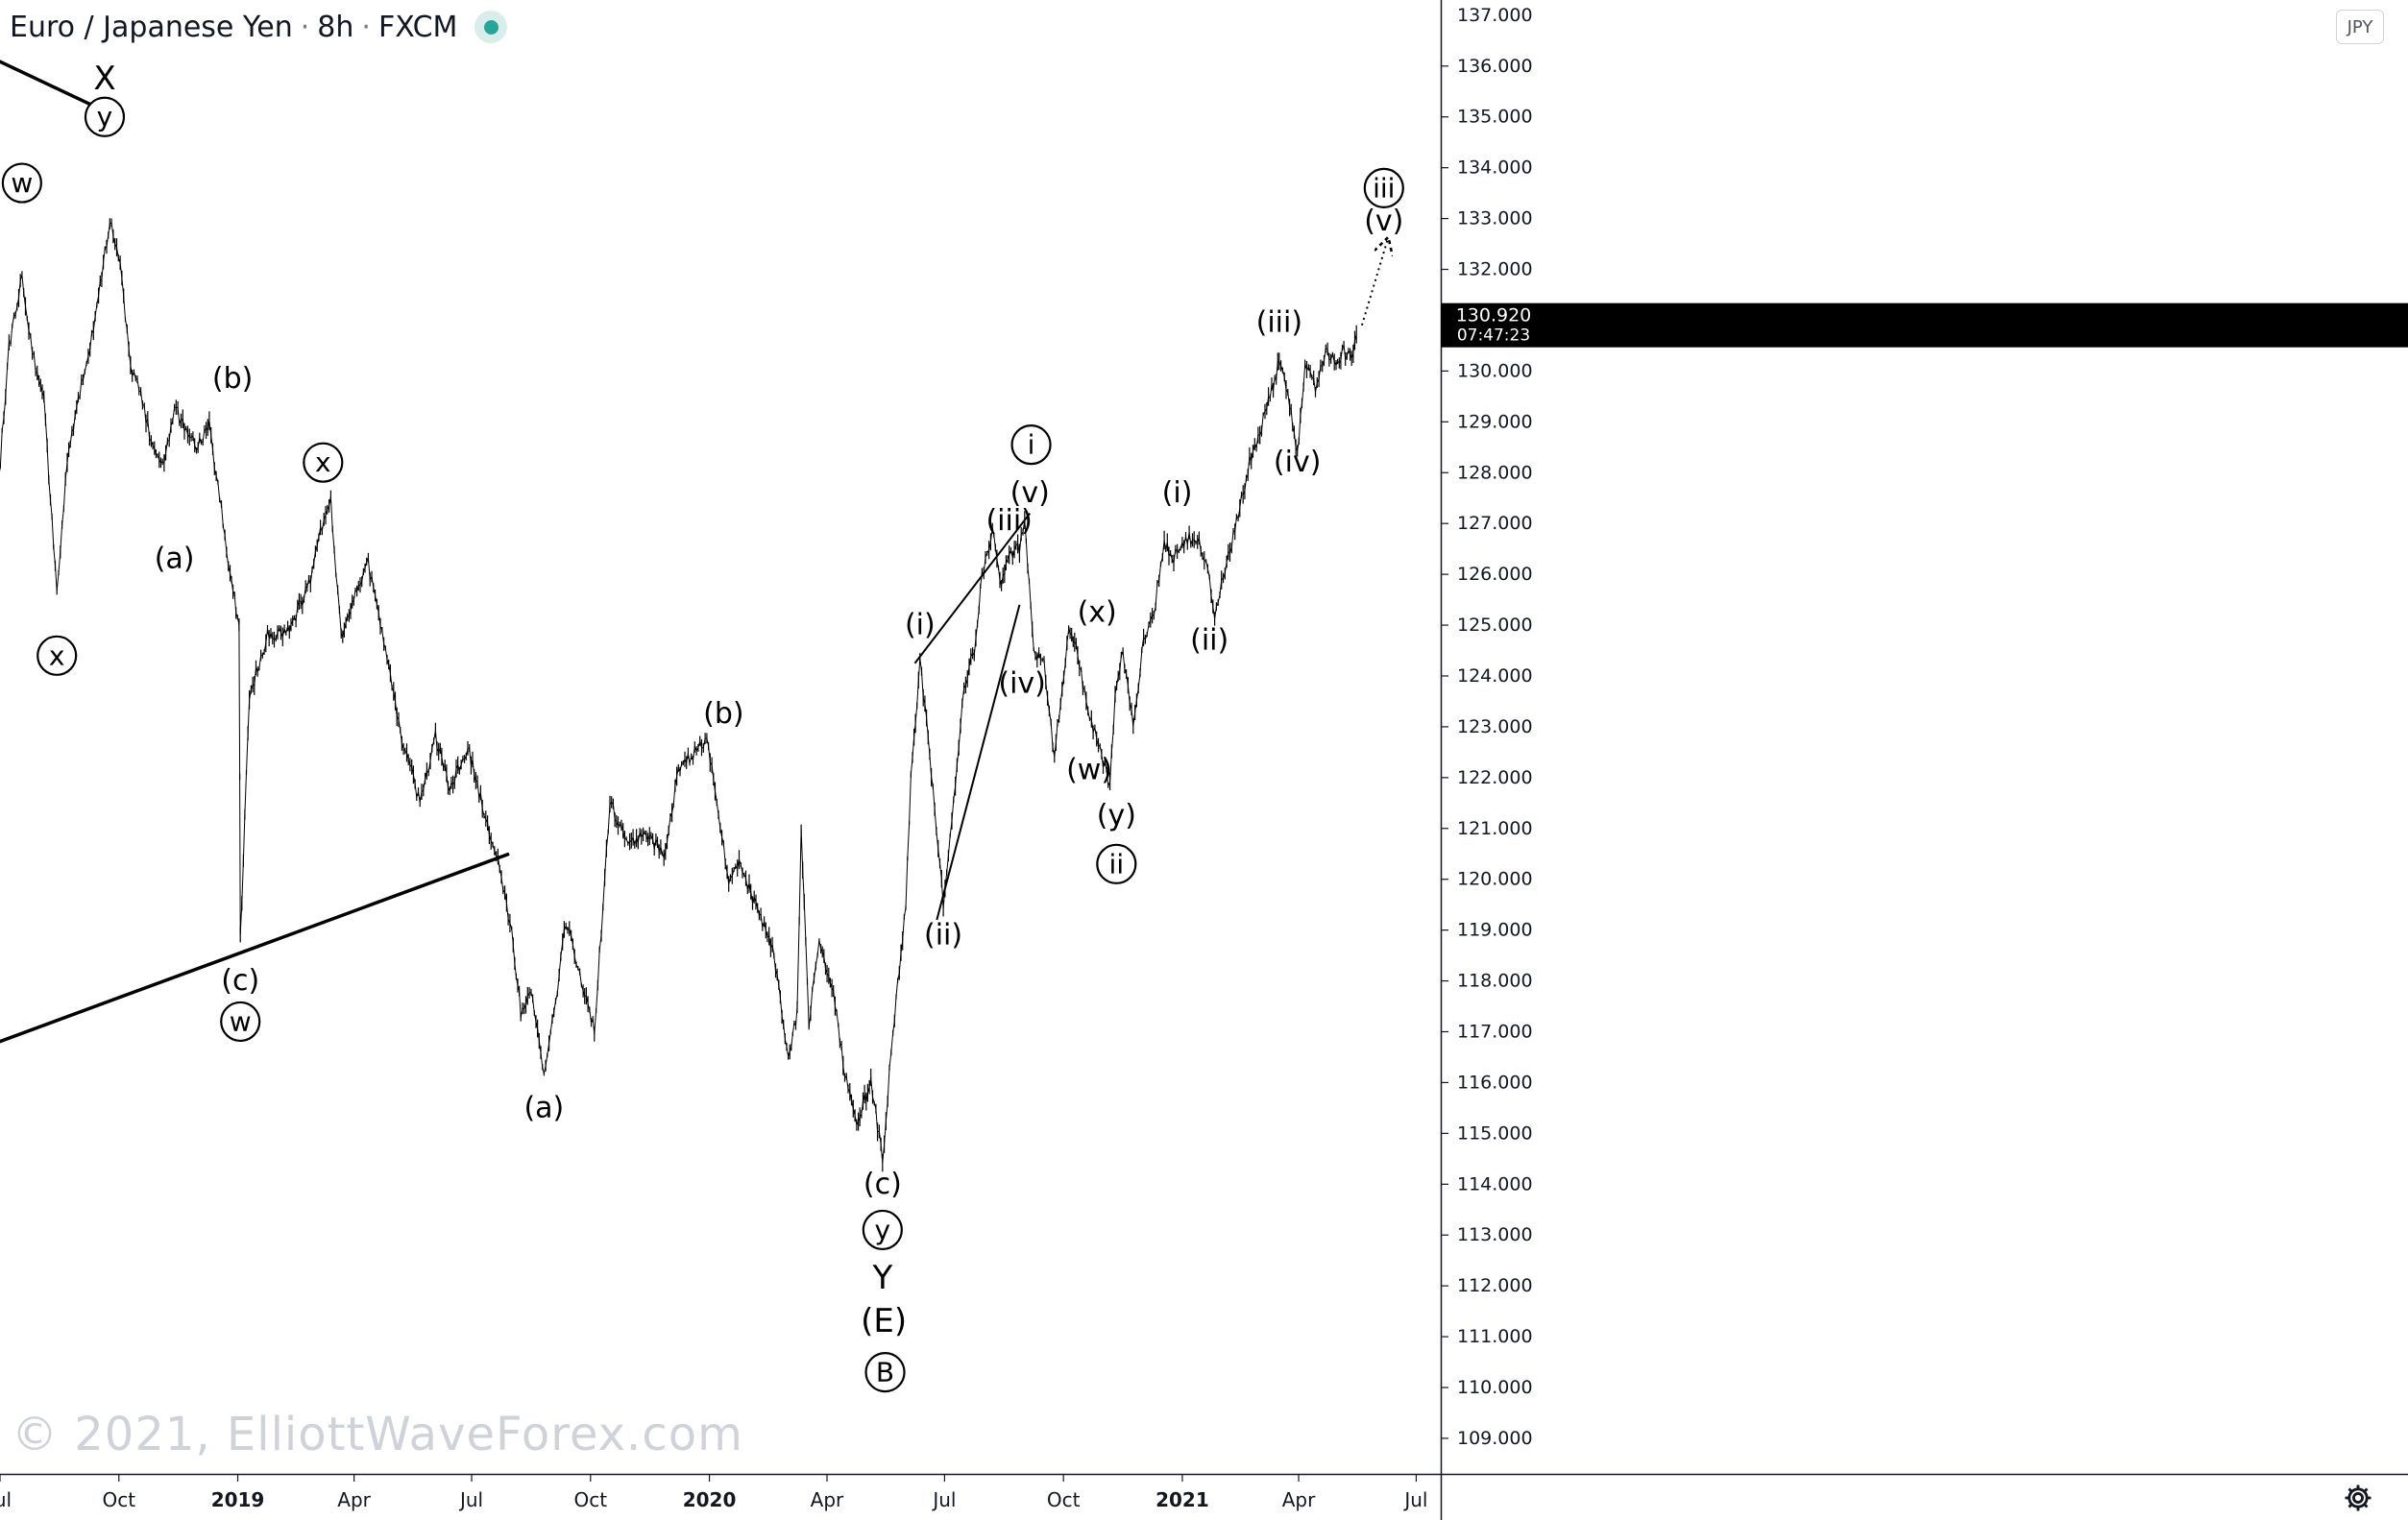 Image resolution: width=2408 pixels, height=1520 pixels. What do you see at coordinates (1495, 168) in the screenshot?
I see `price-tick-label: 134.000` at bounding box center [1495, 168].